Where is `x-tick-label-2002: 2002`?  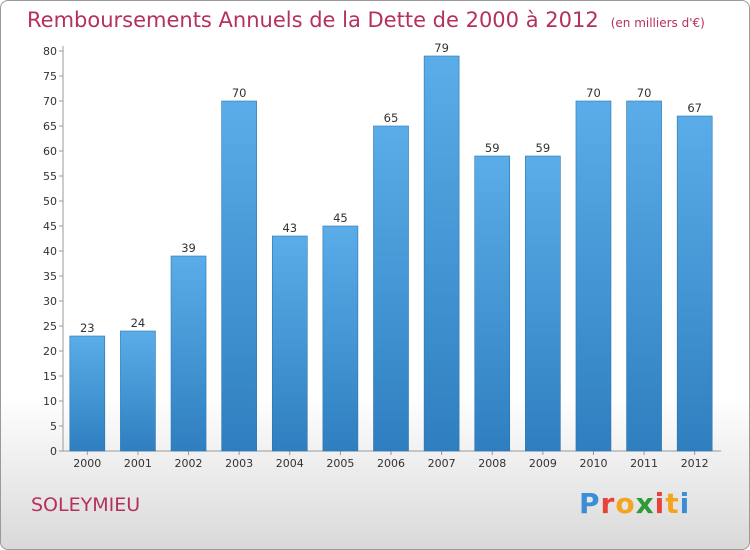 x-tick-label-2002: 2002 is located at coordinates (189, 463).